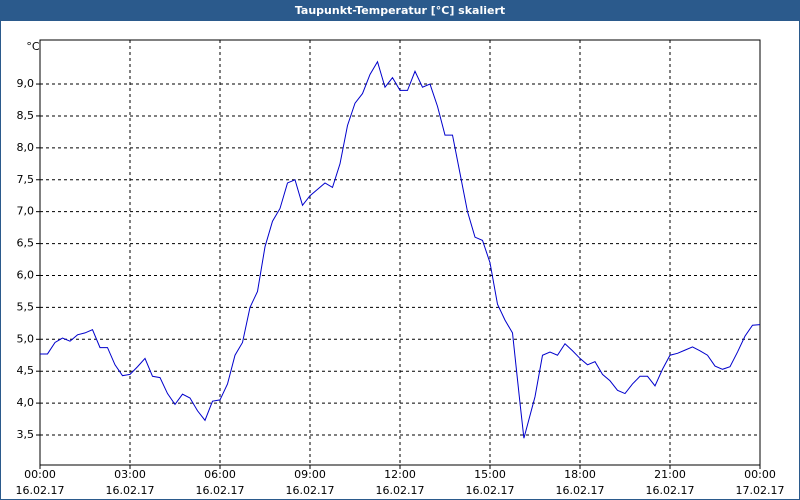 The image size is (800, 500). Describe the element at coordinates (26, 179) in the screenshot. I see `y-tick-label: 7,5` at that location.